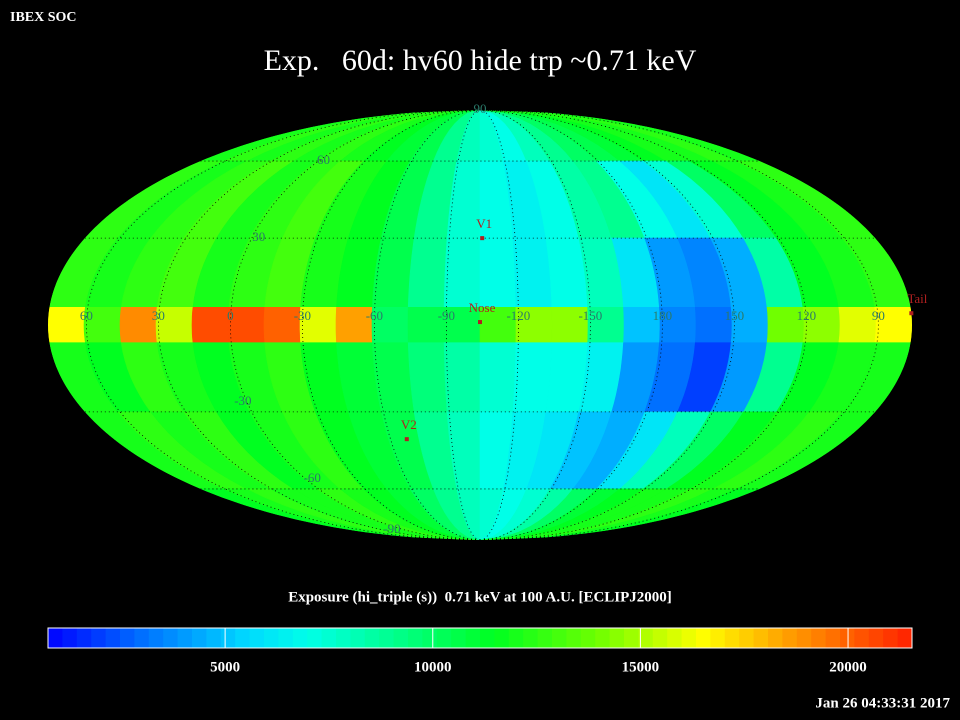 The width and height of the screenshot is (960, 720). Describe the element at coordinates (409, 424) in the screenshot. I see `marker-label: V2` at that location.